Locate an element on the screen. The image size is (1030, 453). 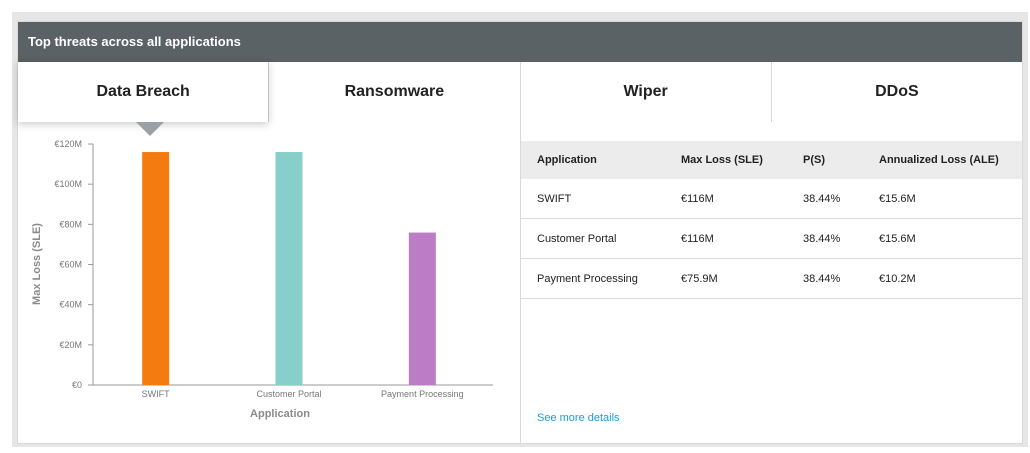
y-tick-label: €60M is located at coordinates (70, 265).